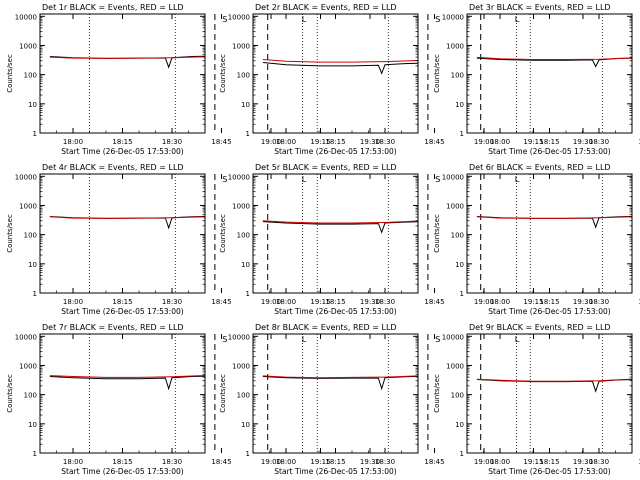 Image resolution: width=640 pixels, height=480 pixels. Describe the element at coordinates (326, 167) in the screenshot. I see `chart-title: Det 5r BLACK = Events, RED = LLD` at that location.